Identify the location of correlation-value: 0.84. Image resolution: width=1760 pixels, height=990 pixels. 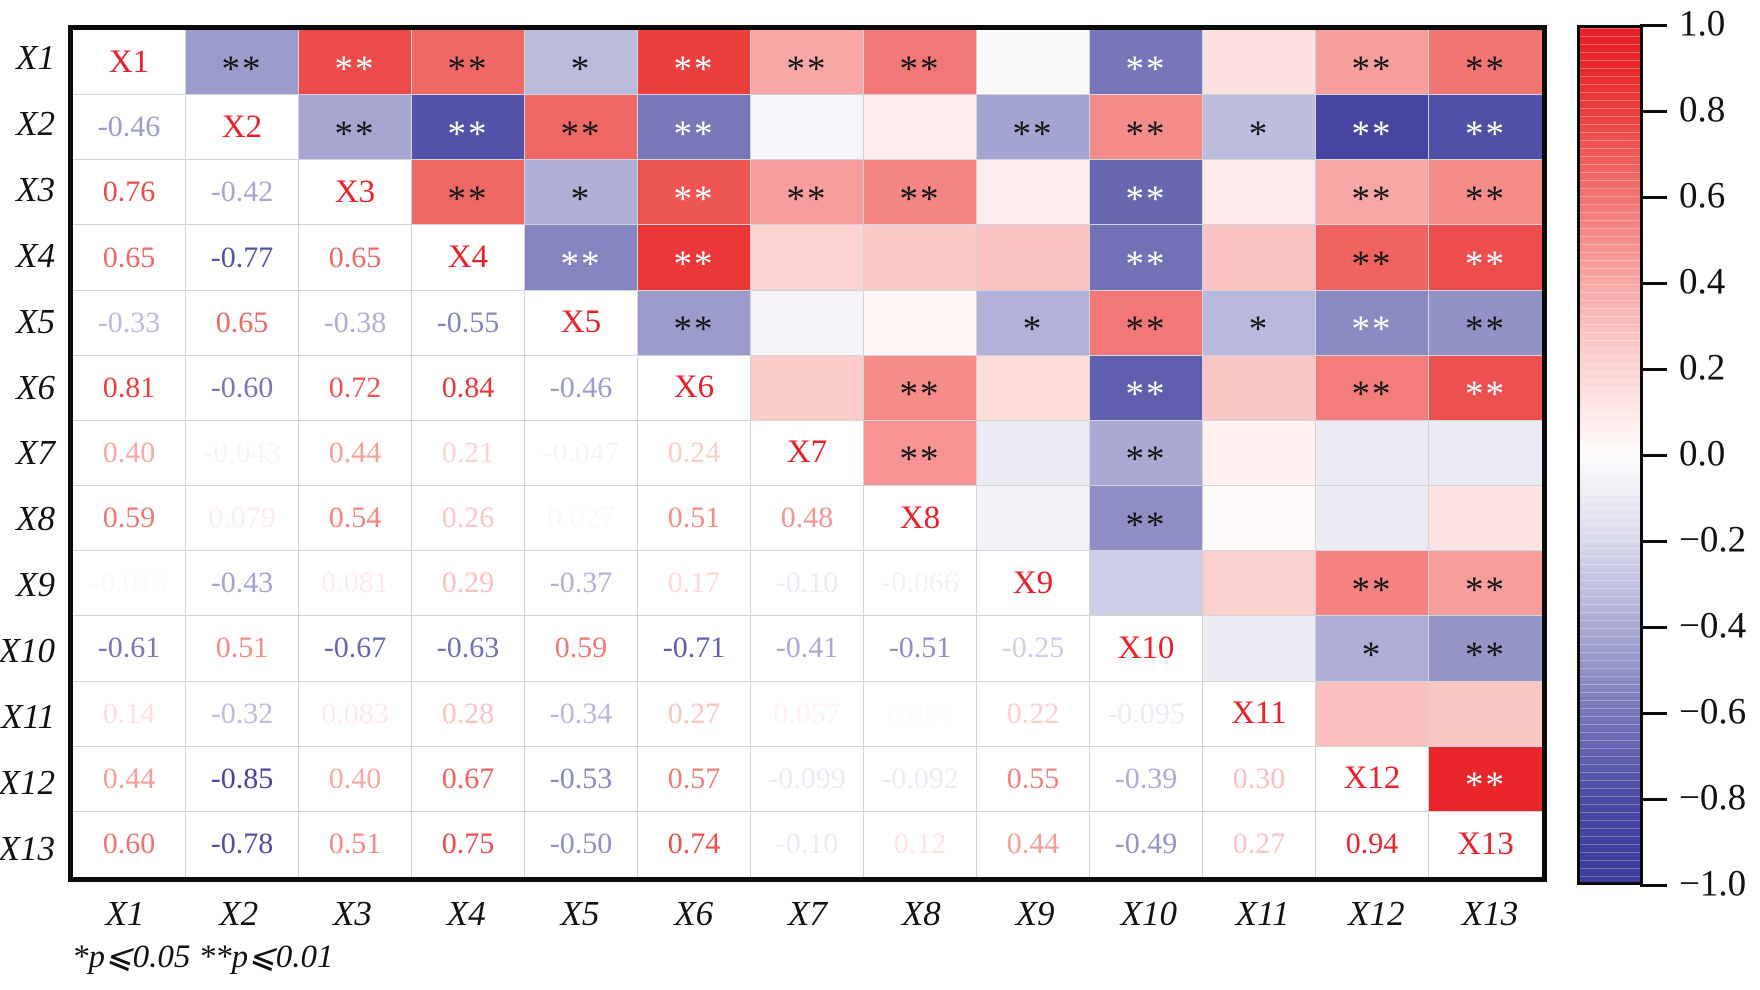
(468, 387).